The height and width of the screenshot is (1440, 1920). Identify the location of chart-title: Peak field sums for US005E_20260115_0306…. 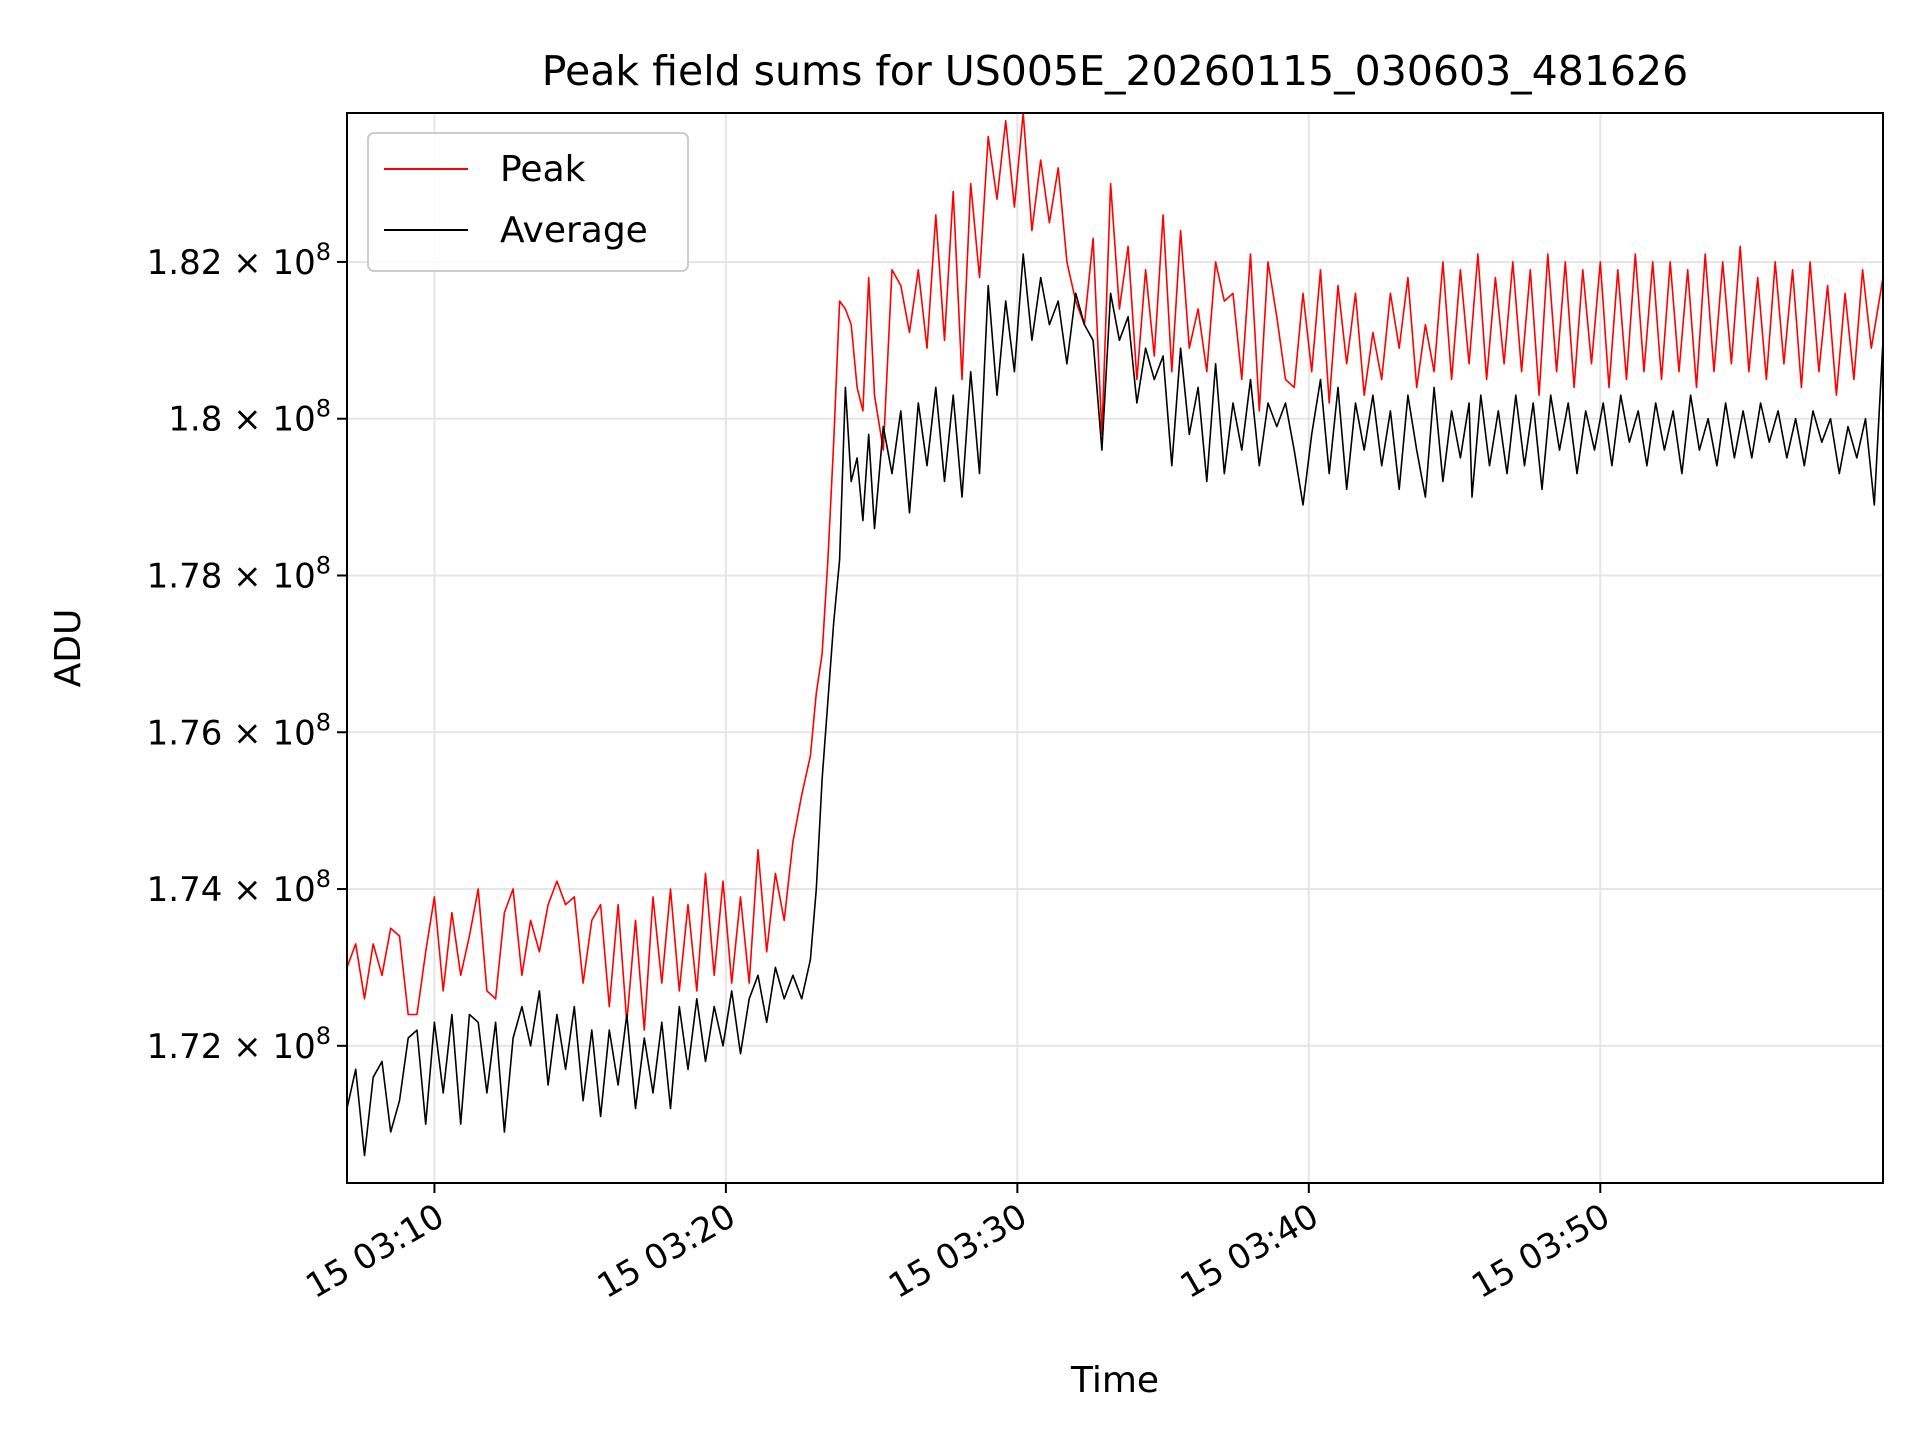
(1115, 71).